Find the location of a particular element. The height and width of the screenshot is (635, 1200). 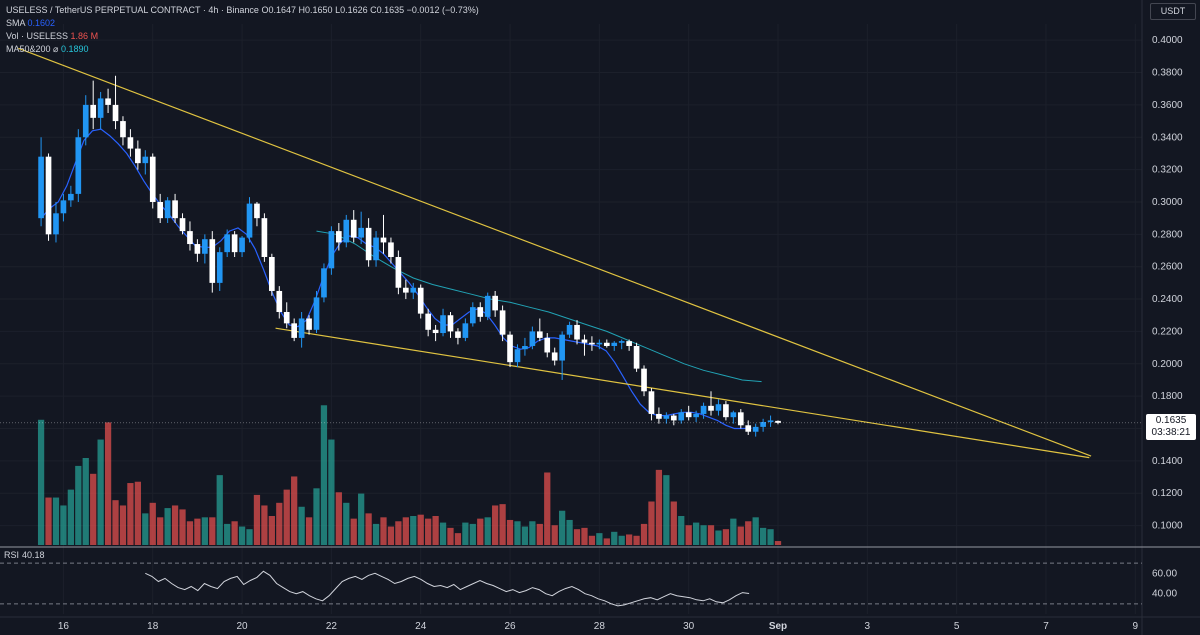

sma-row: SMA 0.1602 is located at coordinates (31, 23).